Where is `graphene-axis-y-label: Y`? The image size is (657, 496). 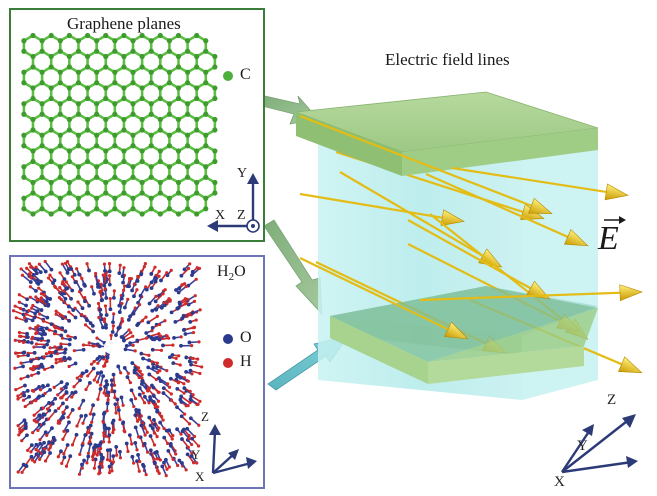 graphene-axis-y-label: Y is located at coordinates (242, 174).